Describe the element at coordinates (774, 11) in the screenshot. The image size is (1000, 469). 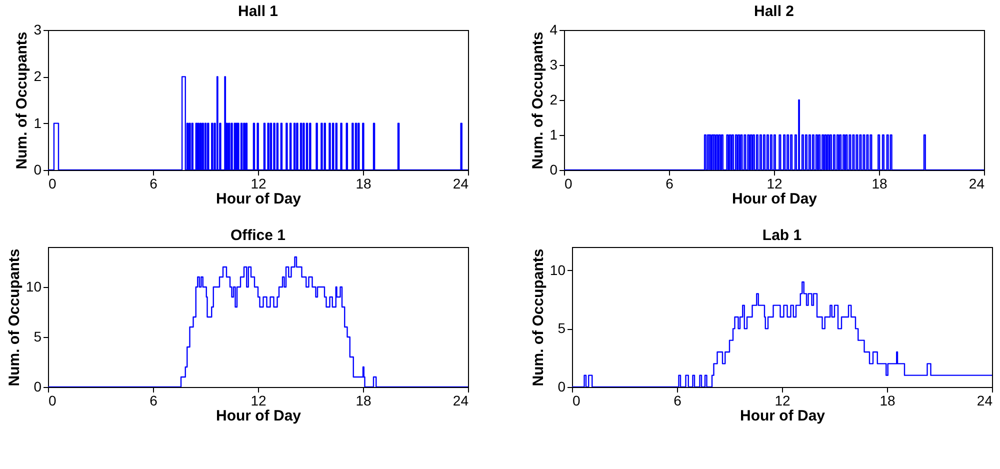
I see `chart-title: Hall 2` at that location.